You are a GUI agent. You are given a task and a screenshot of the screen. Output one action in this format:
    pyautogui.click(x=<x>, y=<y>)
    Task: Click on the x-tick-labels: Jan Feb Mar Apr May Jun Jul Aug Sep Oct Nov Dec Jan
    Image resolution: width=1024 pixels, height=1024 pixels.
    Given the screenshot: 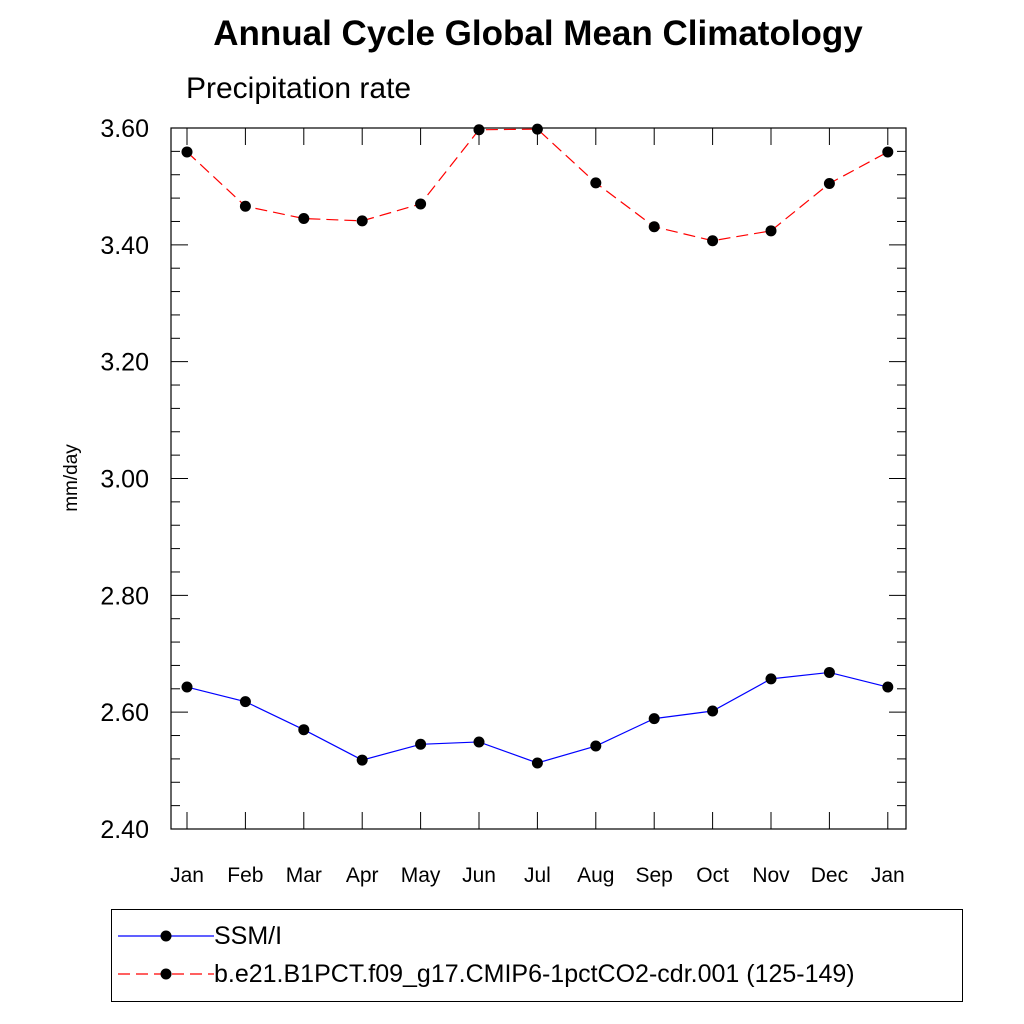 What is the action you would take?
    pyautogui.click(x=537, y=875)
    